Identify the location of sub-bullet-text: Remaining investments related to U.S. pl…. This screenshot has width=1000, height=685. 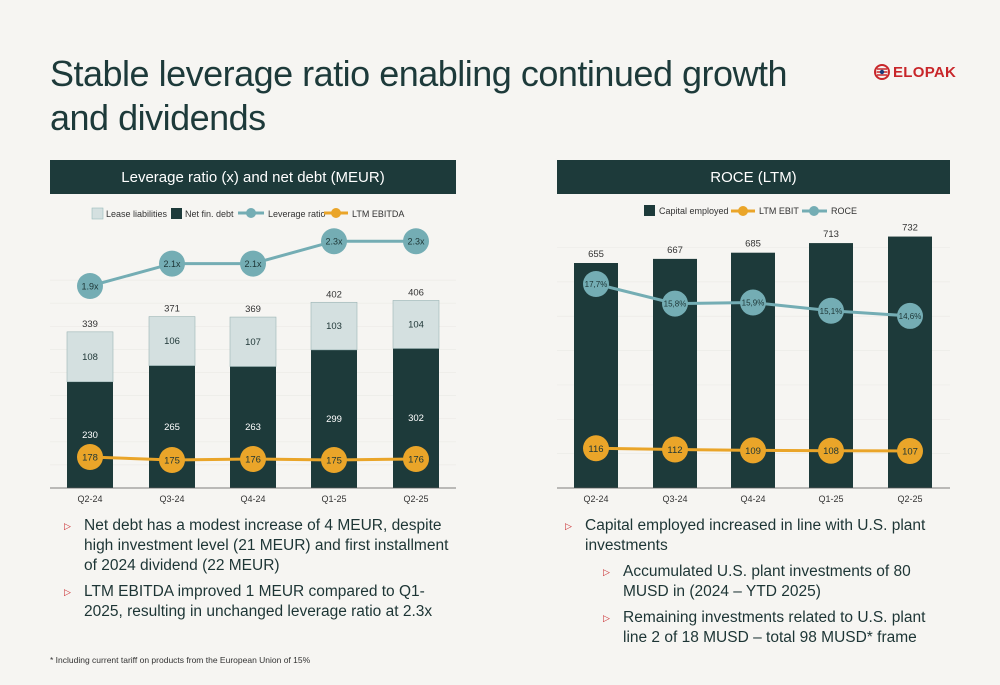
(774, 627).